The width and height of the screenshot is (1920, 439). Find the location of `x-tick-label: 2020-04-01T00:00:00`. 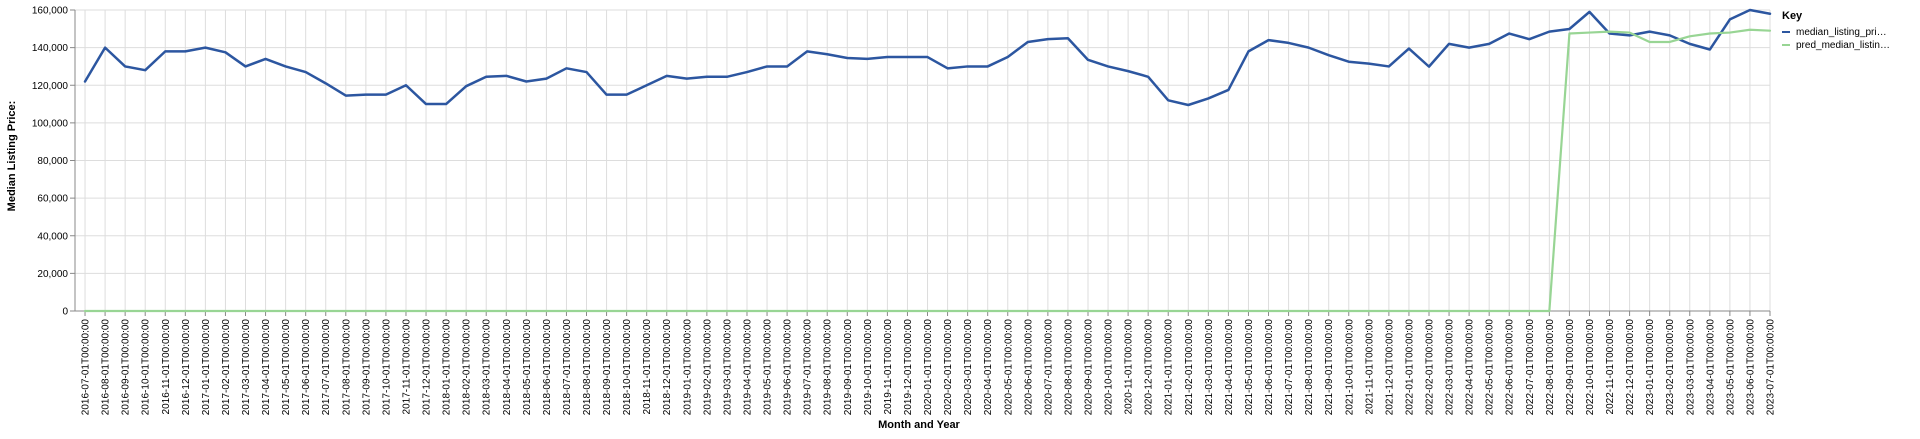

x-tick-label: 2020-04-01T00:00:00 is located at coordinates (988, 367).